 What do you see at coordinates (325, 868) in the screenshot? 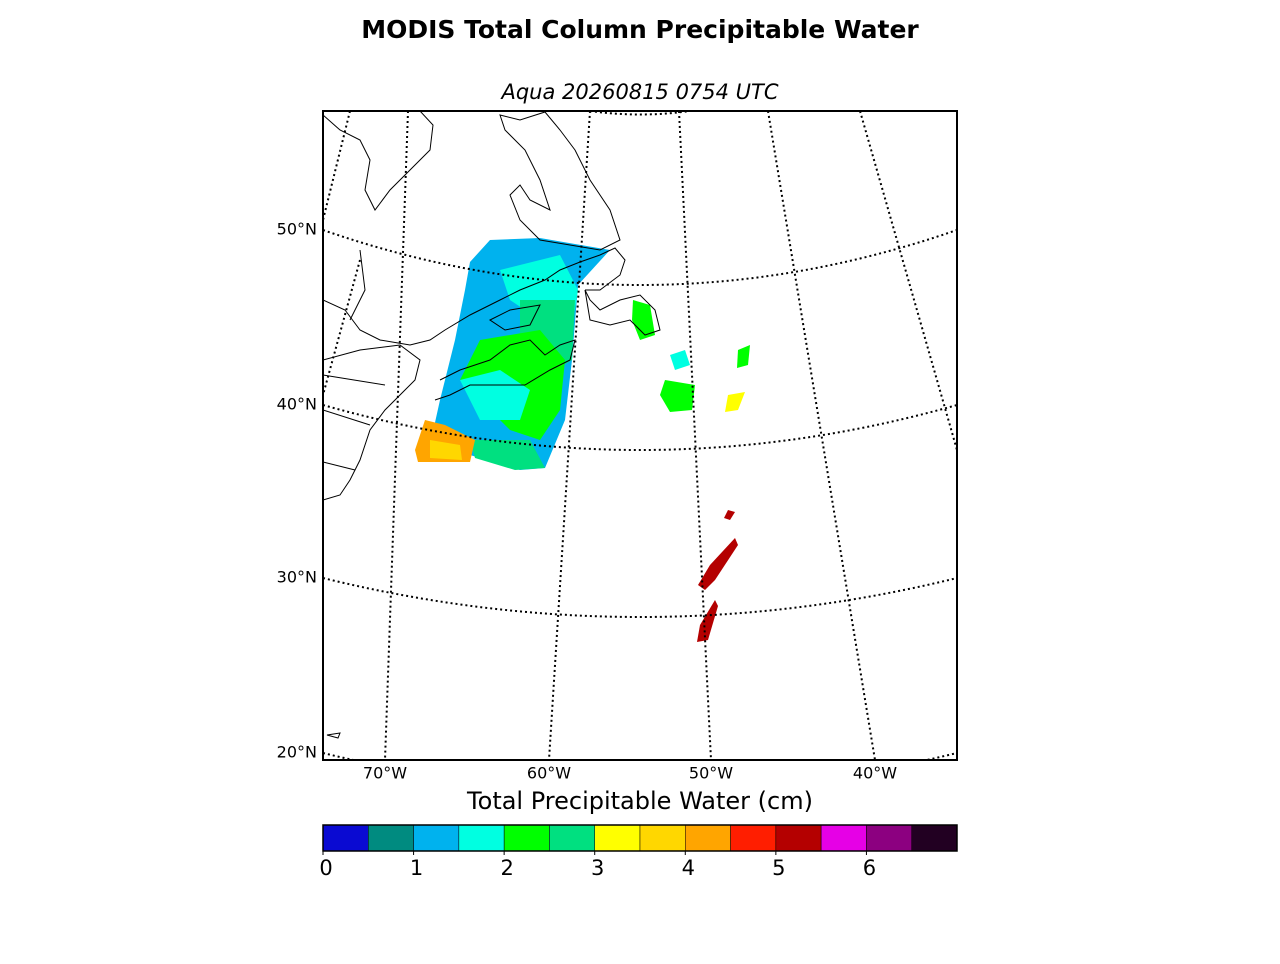
I see `colorbar-tick-label: 0` at bounding box center [325, 868].